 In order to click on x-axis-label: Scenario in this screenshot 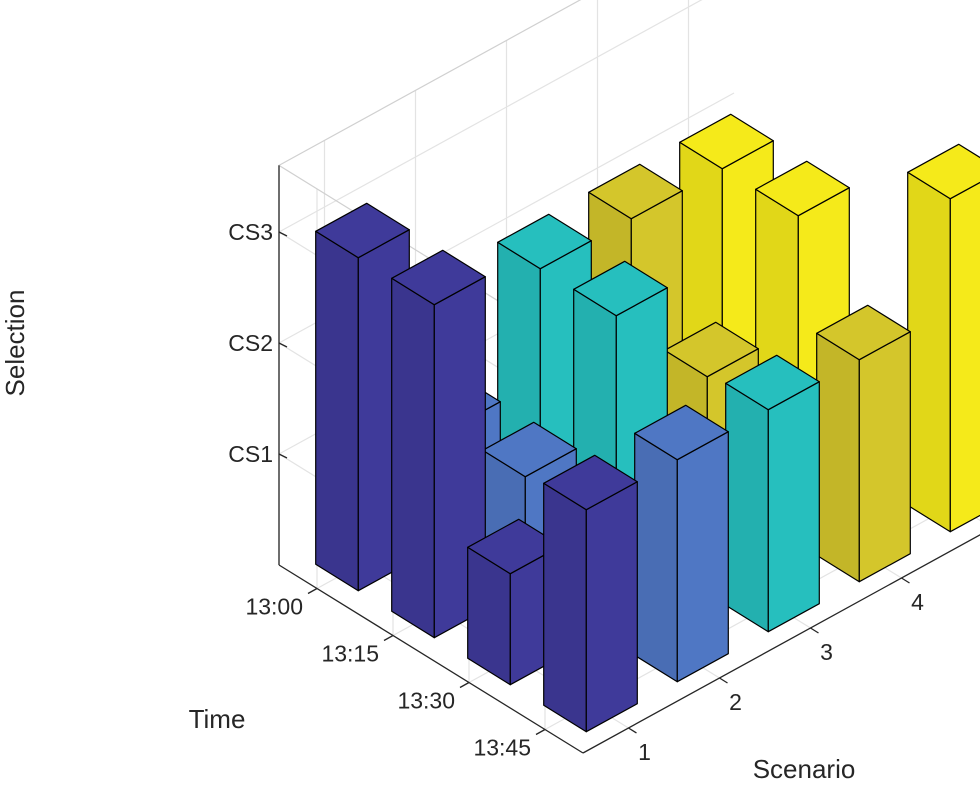, I will do `click(804, 769)`.